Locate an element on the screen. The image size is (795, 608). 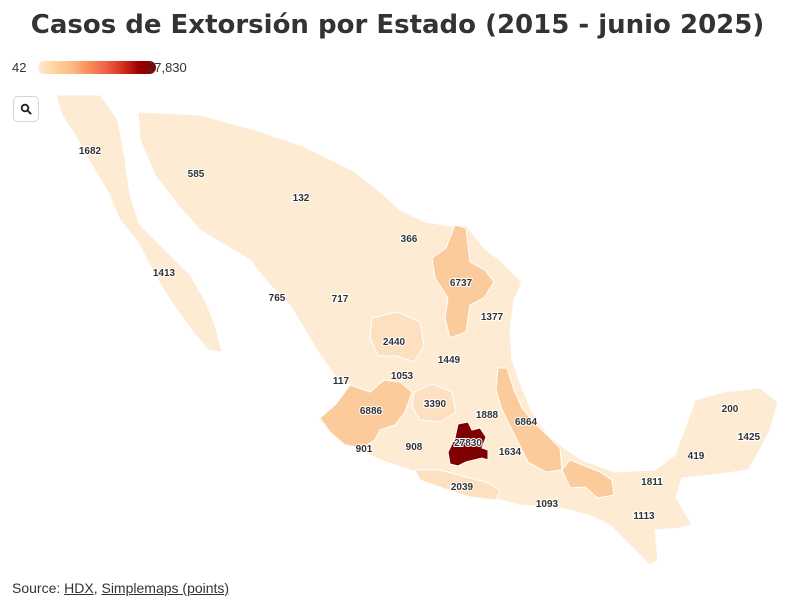
state-label-puebla: 1634 is located at coordinates (510, 452).